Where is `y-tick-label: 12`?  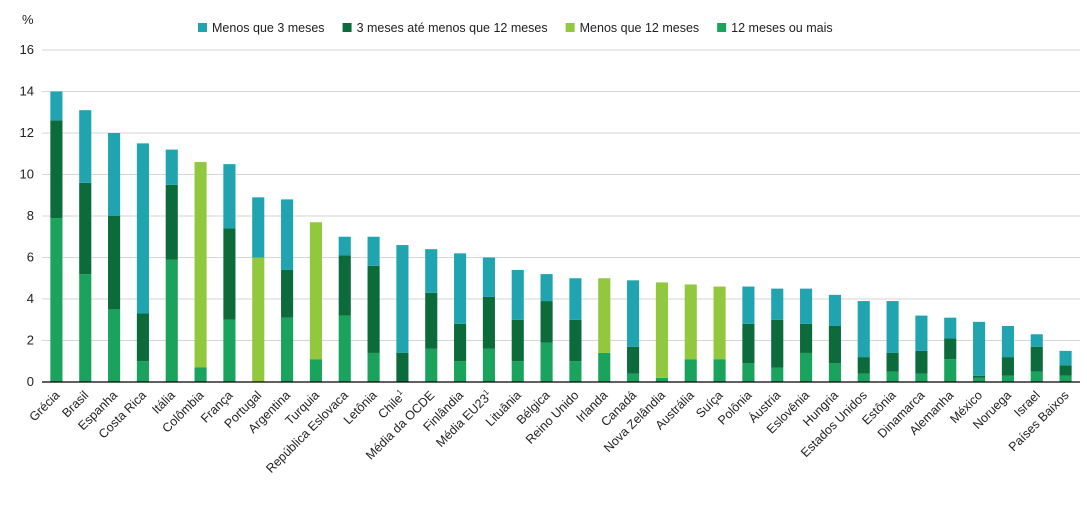
y-tick-label: 12 is located at coordinates (27, 132).